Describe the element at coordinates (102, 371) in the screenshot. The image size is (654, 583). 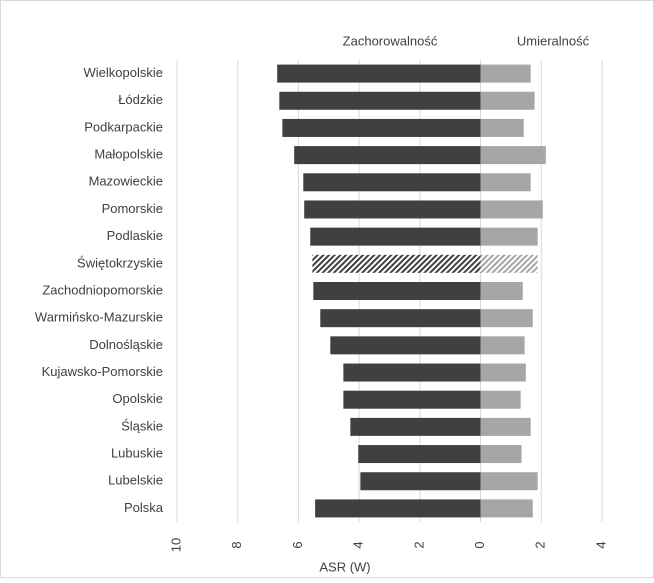
I see `y-tick-label: Kujawsko-Pomorskie` at that location.